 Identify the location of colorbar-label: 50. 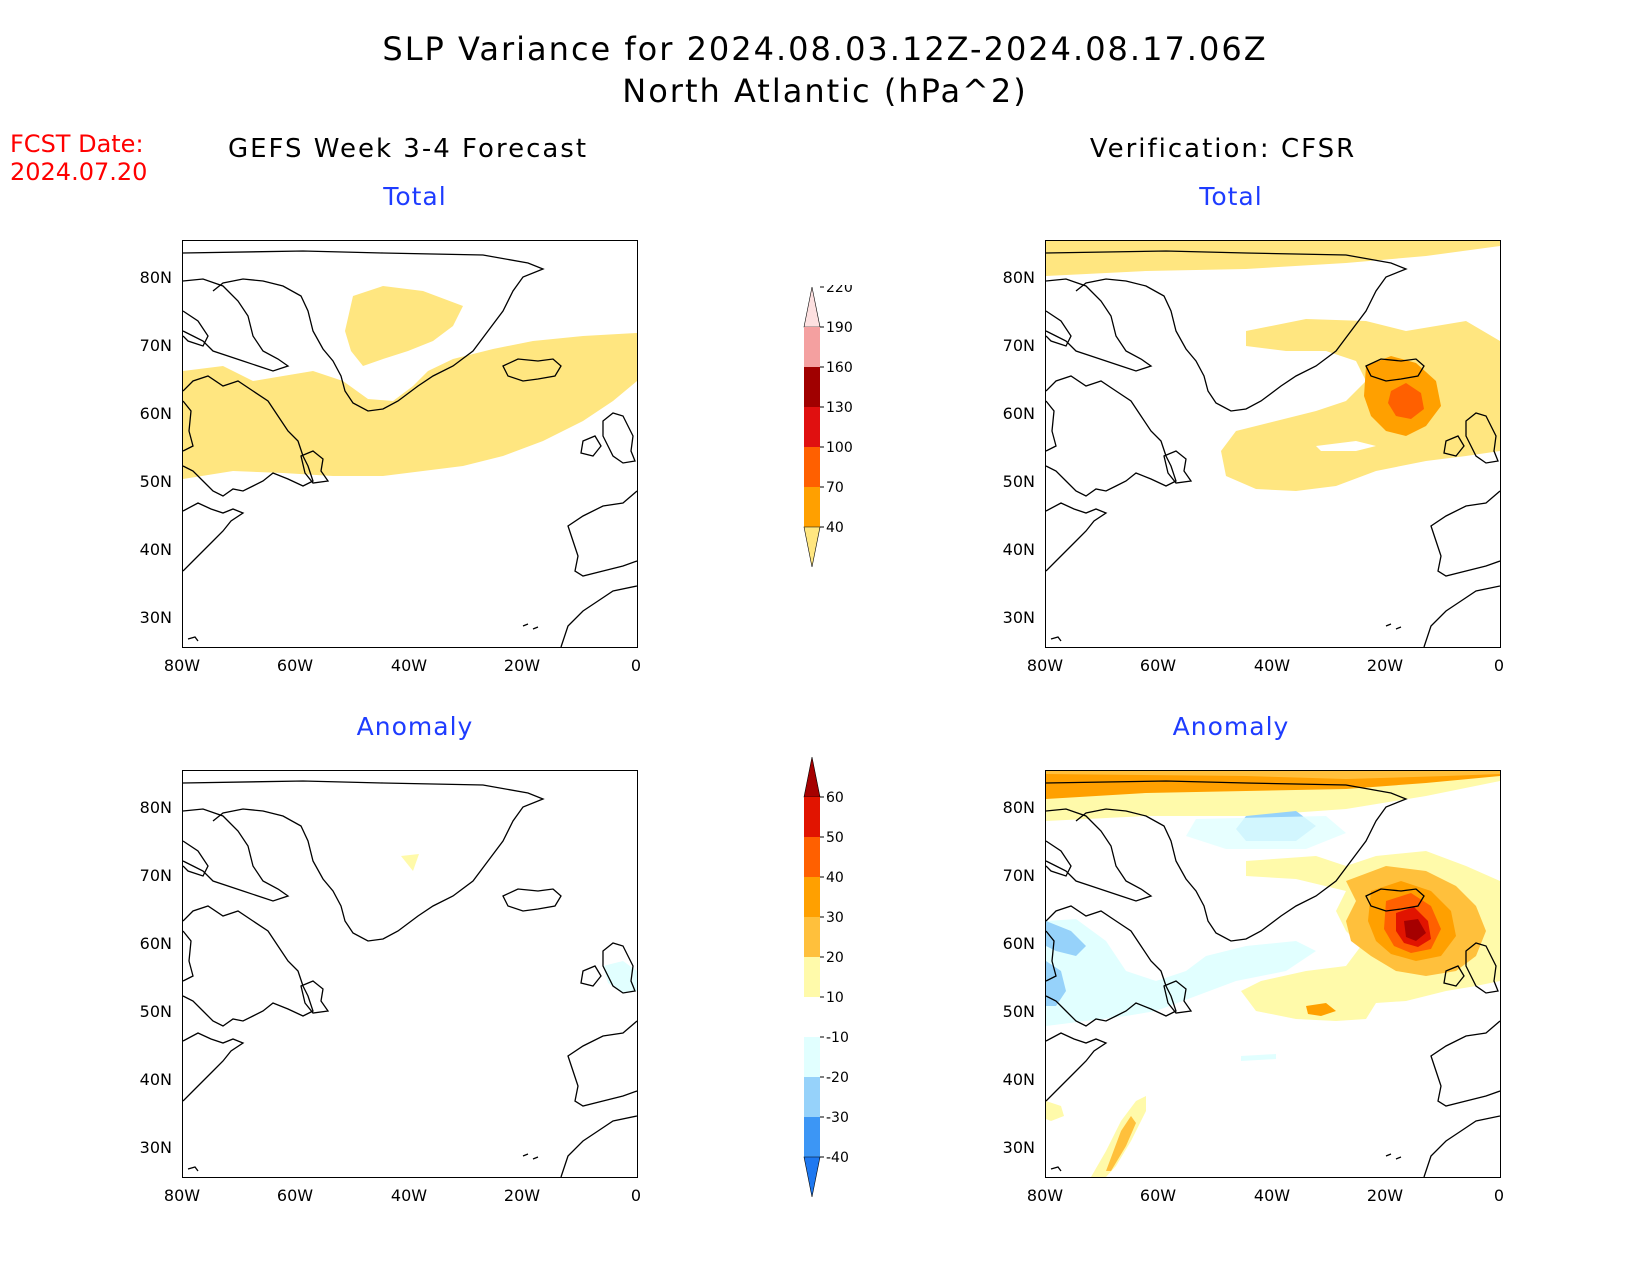
(835, 838).